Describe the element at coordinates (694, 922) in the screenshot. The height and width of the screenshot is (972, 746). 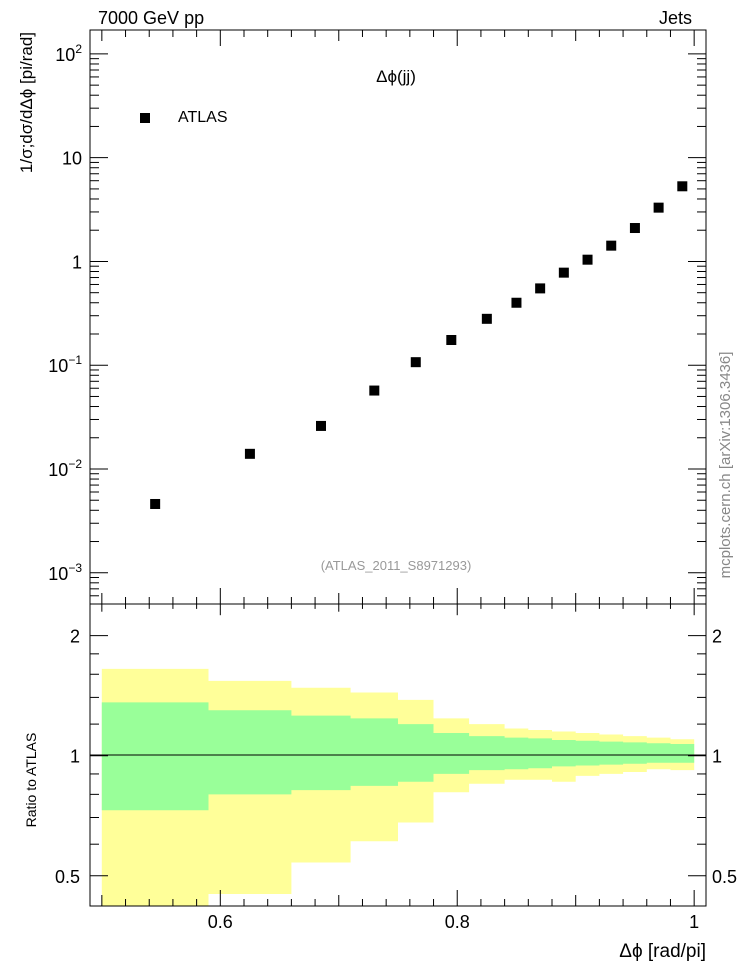
I see `x-tick-label: 1` at that location.